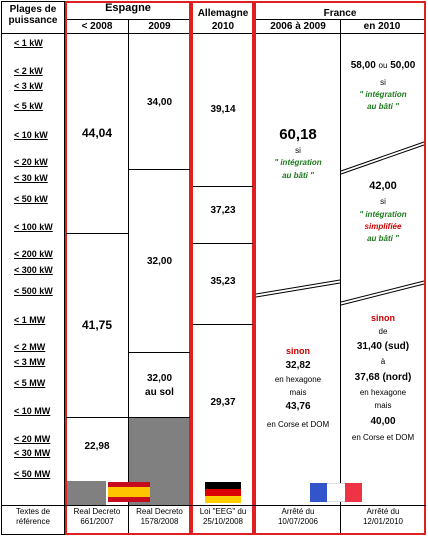  What do you see at coordinates (97, 417) in the screenshot?
I see `esp08-div2` at bounding box center [97, 417].